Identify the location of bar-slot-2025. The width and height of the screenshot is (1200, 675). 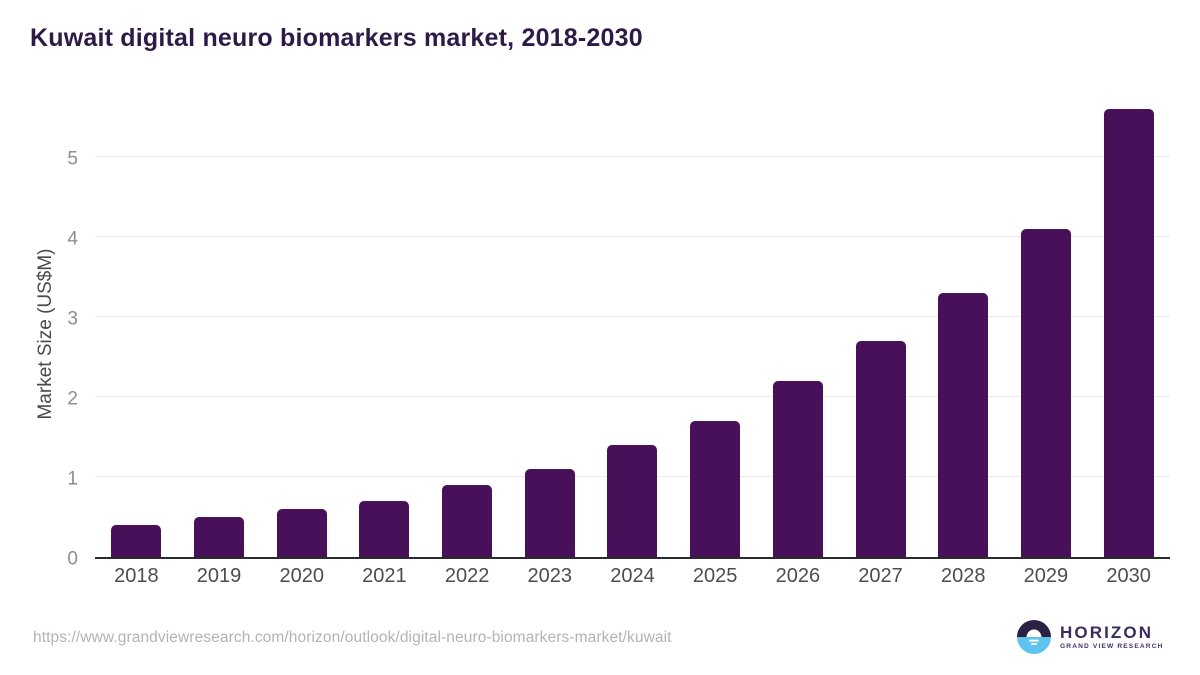
(715, 333).